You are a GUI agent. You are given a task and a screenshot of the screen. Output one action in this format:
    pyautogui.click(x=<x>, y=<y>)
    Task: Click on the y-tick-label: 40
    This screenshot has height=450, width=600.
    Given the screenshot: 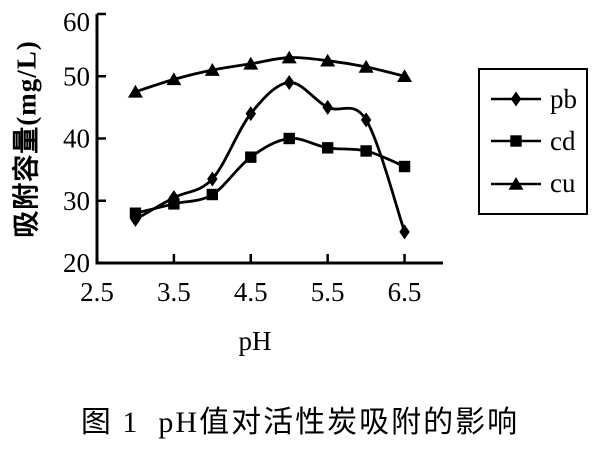 What is the action you would take?
    pyautogui.click(x=76, y=139)
    